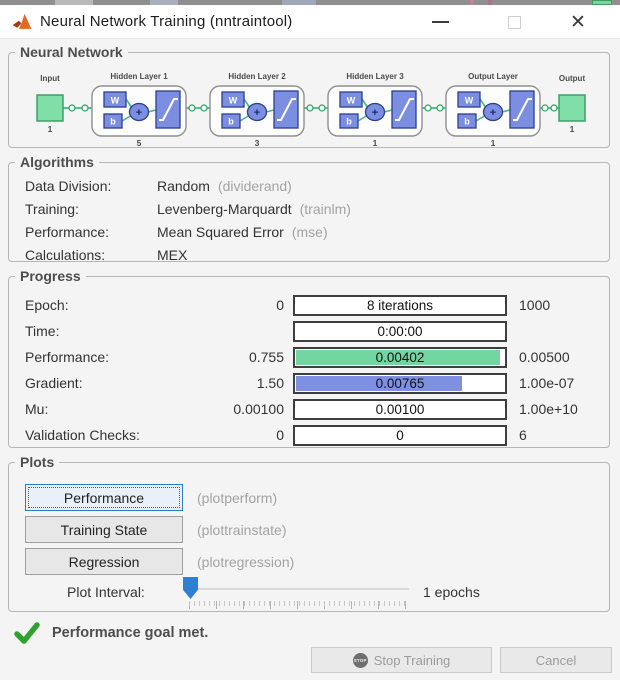 The height and width of the screenshot is (680, 620). I want to click on plot-interval-value: 1 epochs, so click(451, 592).